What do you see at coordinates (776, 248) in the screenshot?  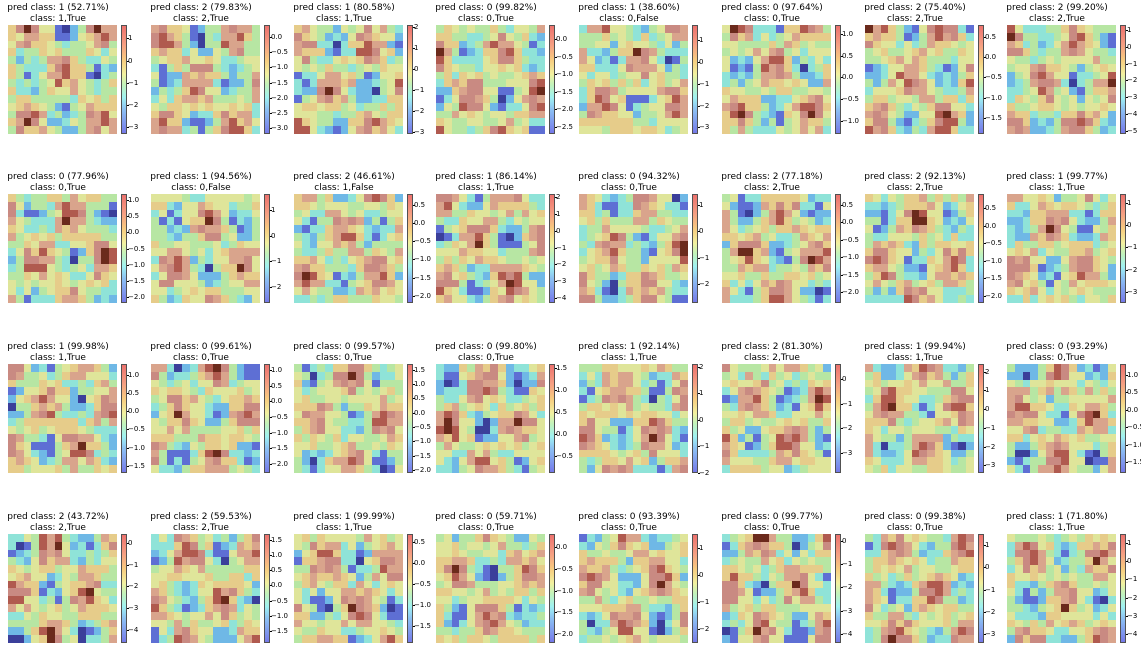 I see `heatmap-image` at bounding box center [776, 248].